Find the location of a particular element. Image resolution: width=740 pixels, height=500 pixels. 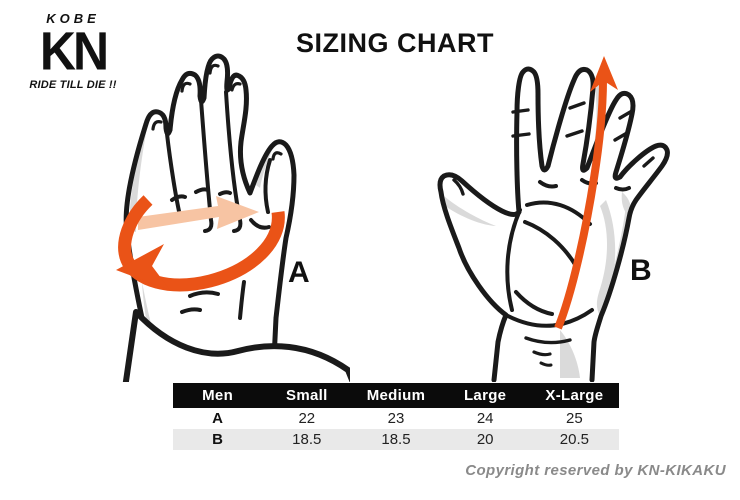

header-cell-large: Large is located at coordinates (485, 395).